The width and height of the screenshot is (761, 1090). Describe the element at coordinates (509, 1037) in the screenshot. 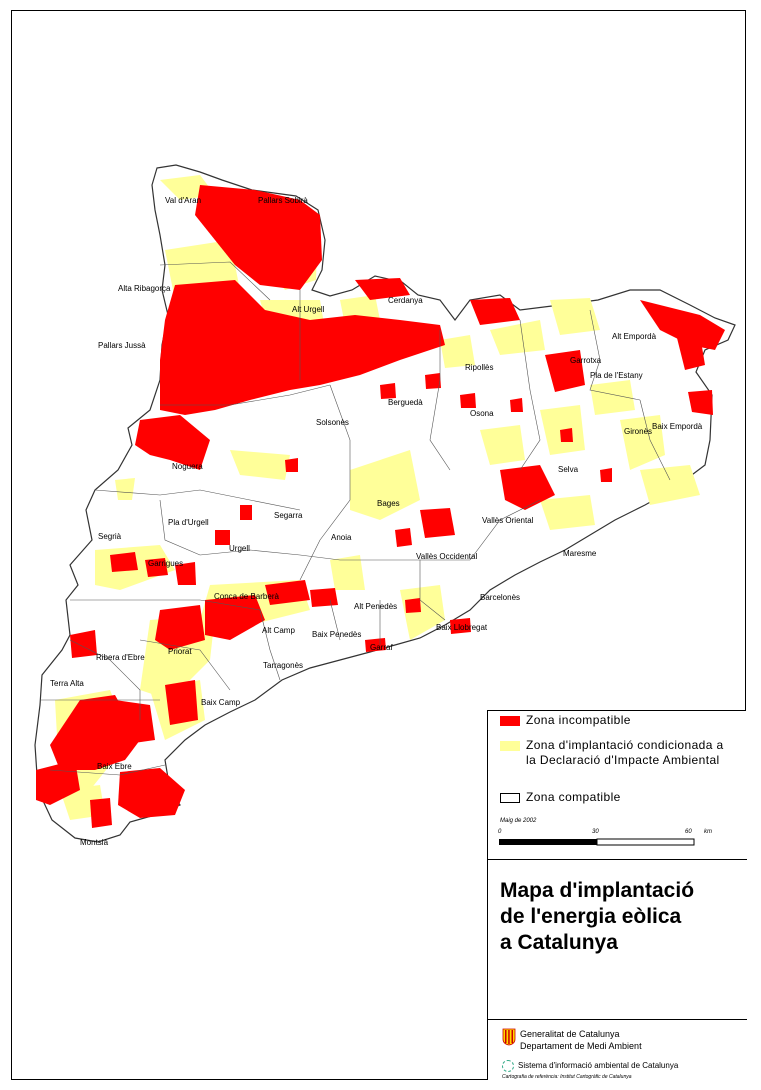

I see `generalitat-shield-icon` at that location.